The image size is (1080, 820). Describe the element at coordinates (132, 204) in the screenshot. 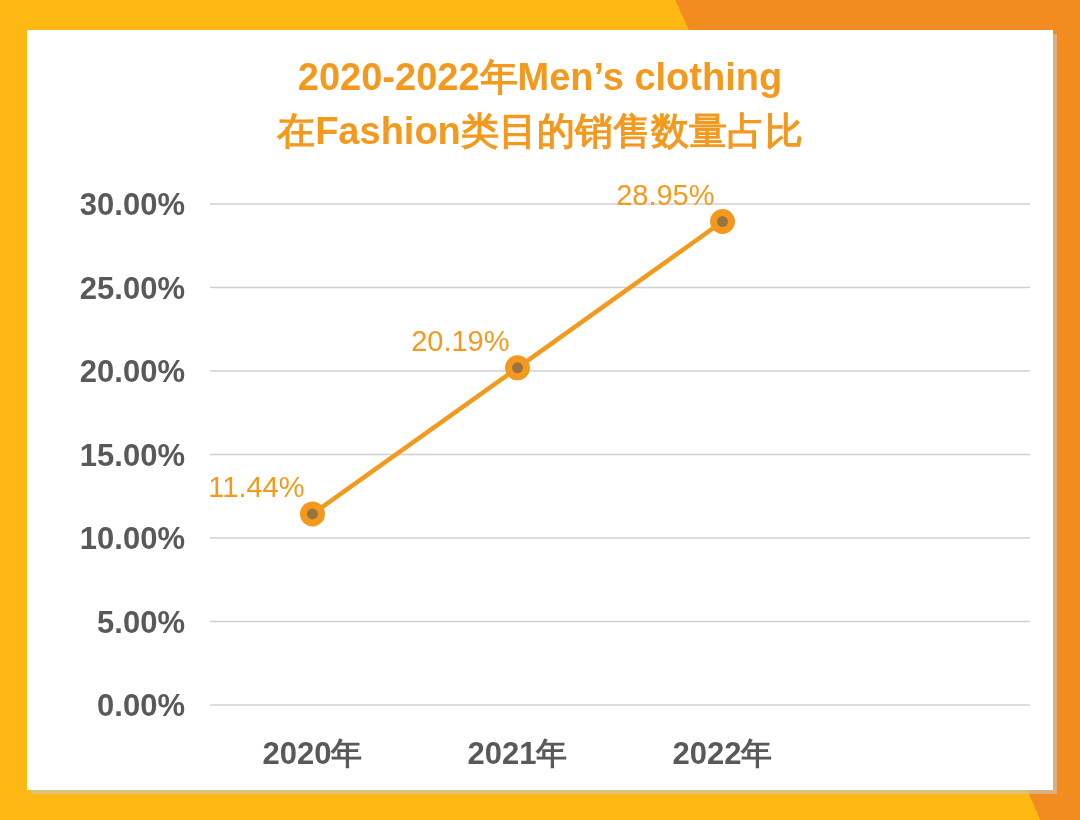

I see `y-tick-label: 30.00%` at that location.